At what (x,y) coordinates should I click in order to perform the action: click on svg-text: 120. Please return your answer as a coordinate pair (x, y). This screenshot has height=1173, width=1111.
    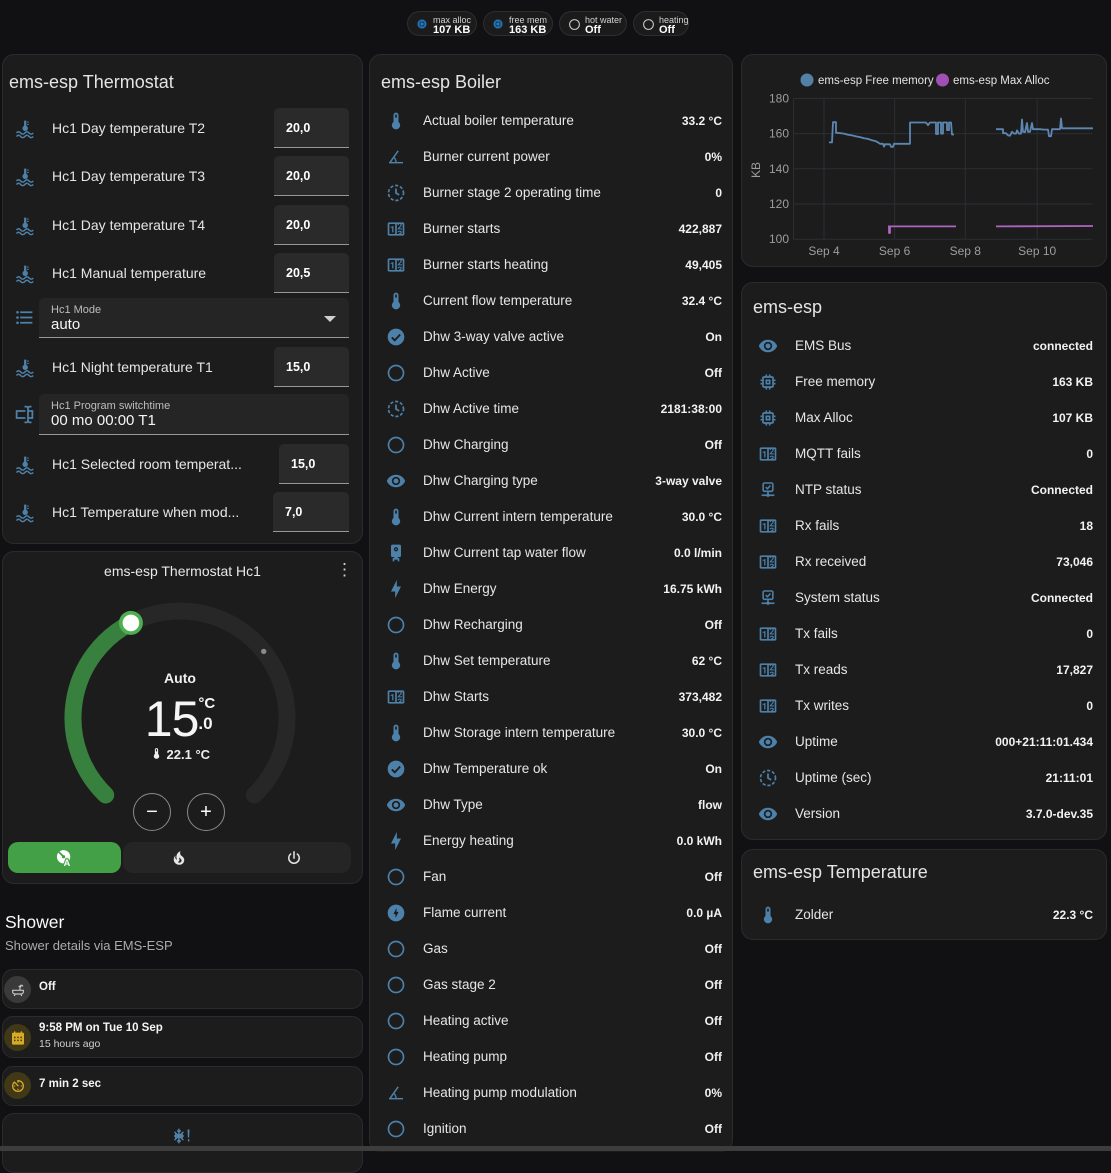
    Looking at the image, I should click on (779, 204).